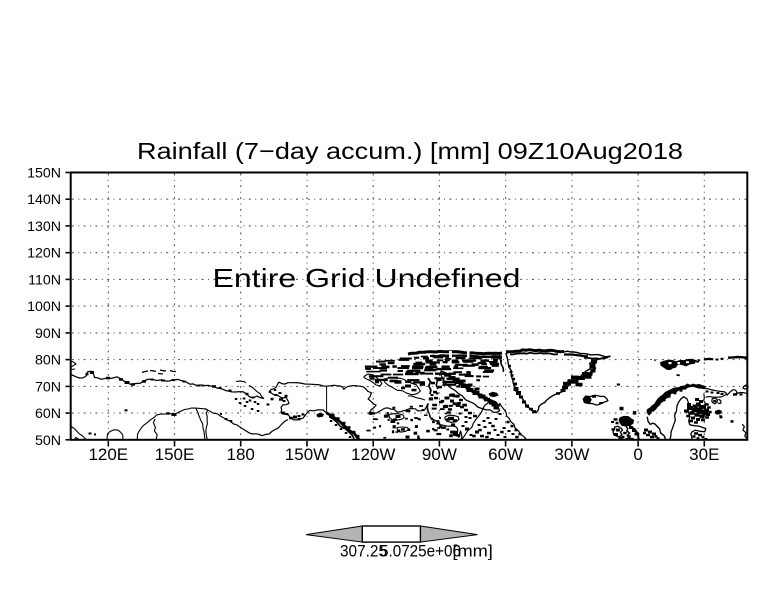 Image resolution: width=784 pixels, height=612 pixels. I want to click on svg-text: 90N, so click(48, 334).